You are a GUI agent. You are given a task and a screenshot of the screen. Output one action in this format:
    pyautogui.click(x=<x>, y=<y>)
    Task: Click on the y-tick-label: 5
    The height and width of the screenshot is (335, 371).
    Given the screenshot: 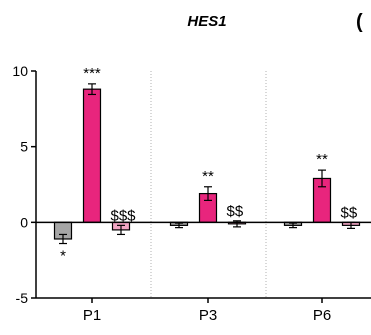 What is the action you would take?
    pyautogui.click(x=24, y=147)
    